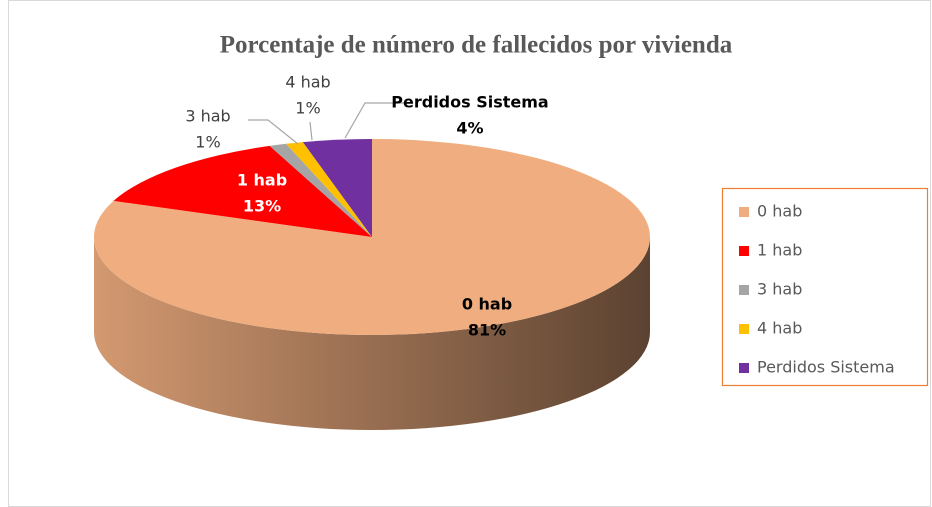 Image resolution: width=932 pixels, height=507 pixels. Describe the element at coordinates (779, 211) in the screenshot. I see `legend-label: 0 hab` at that location.